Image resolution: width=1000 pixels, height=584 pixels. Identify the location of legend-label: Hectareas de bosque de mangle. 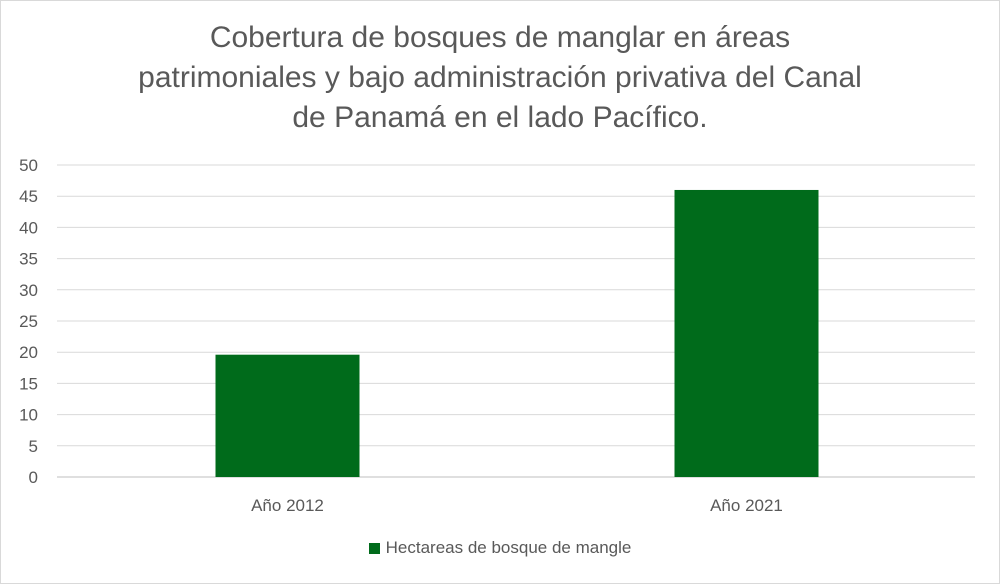
(508, 547).